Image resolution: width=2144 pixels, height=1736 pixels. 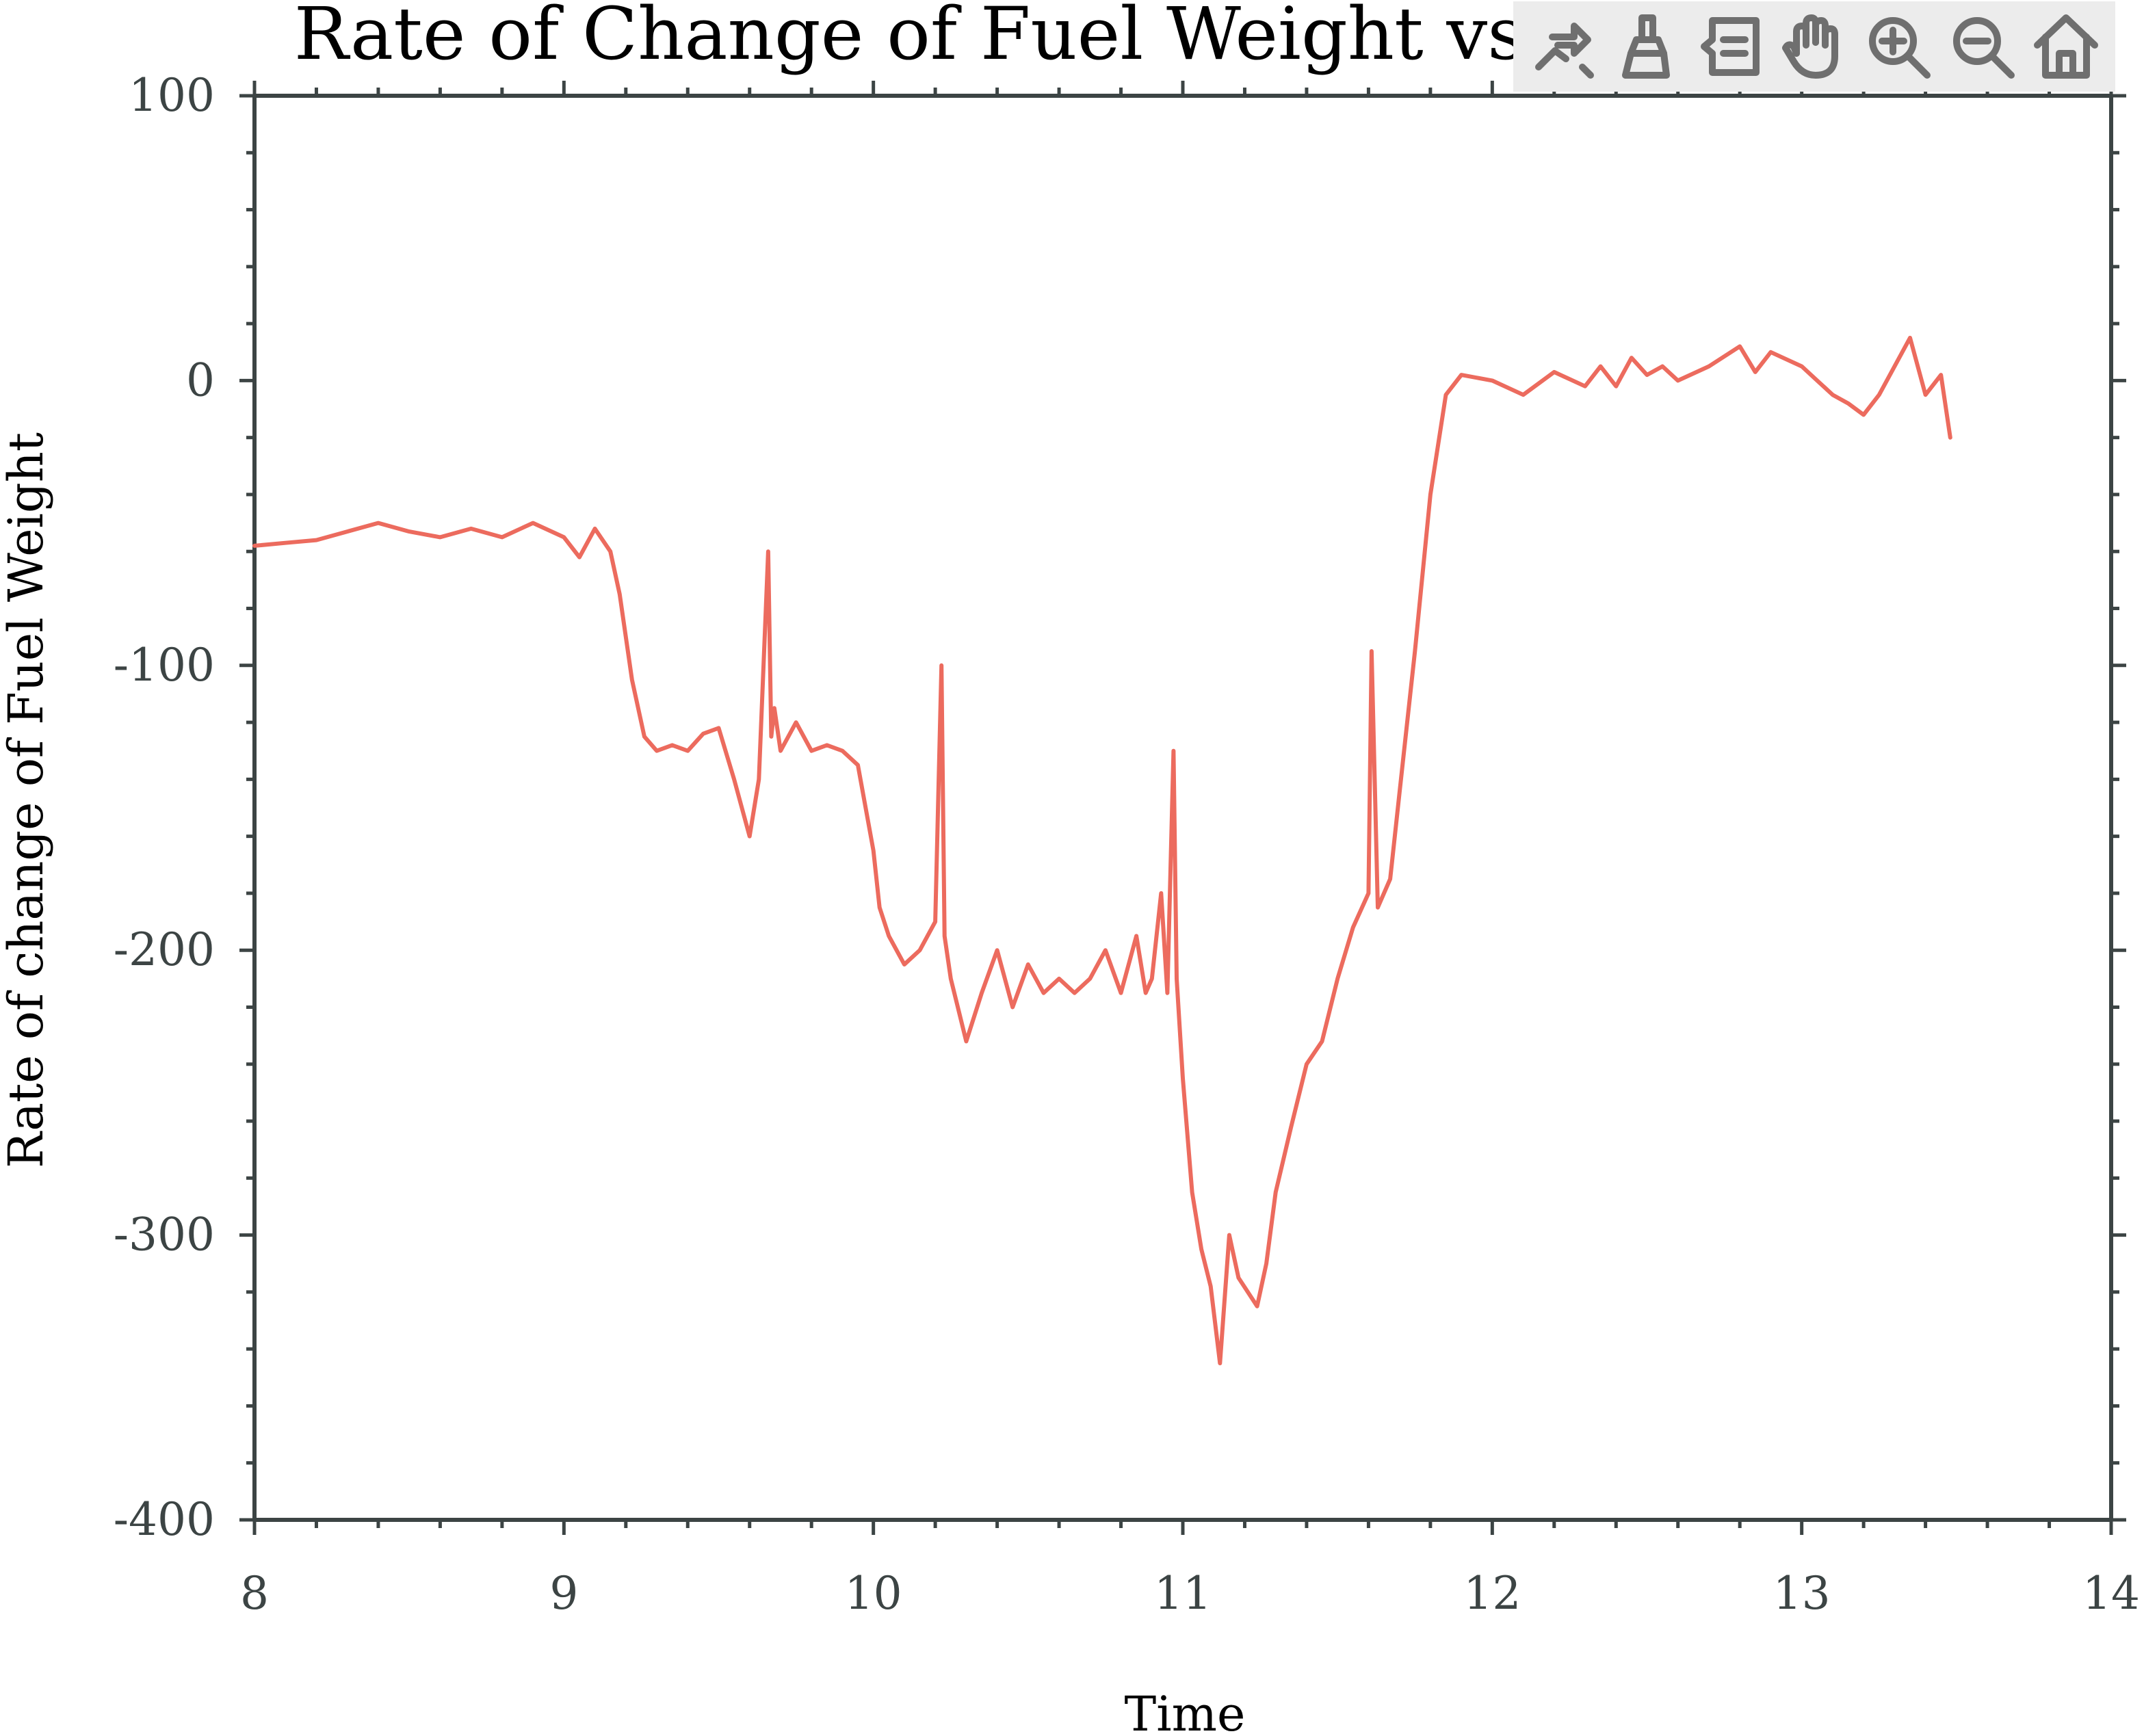 I want to click on x-tick-label: 14, so click(x=2111, y=1593).